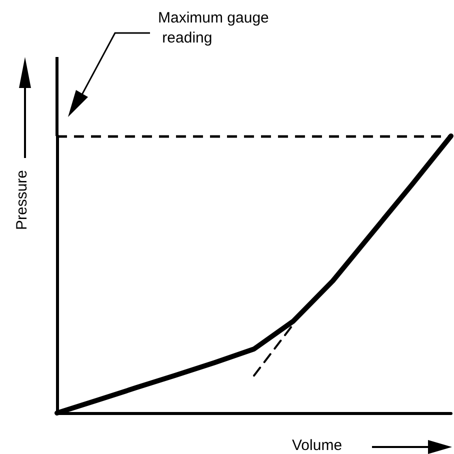 The image size is (454, 454). What do you see at coordinates (317, 445) in the screenshot?
I see `x-axis-title: Volume` at bounding box center [317, 445].